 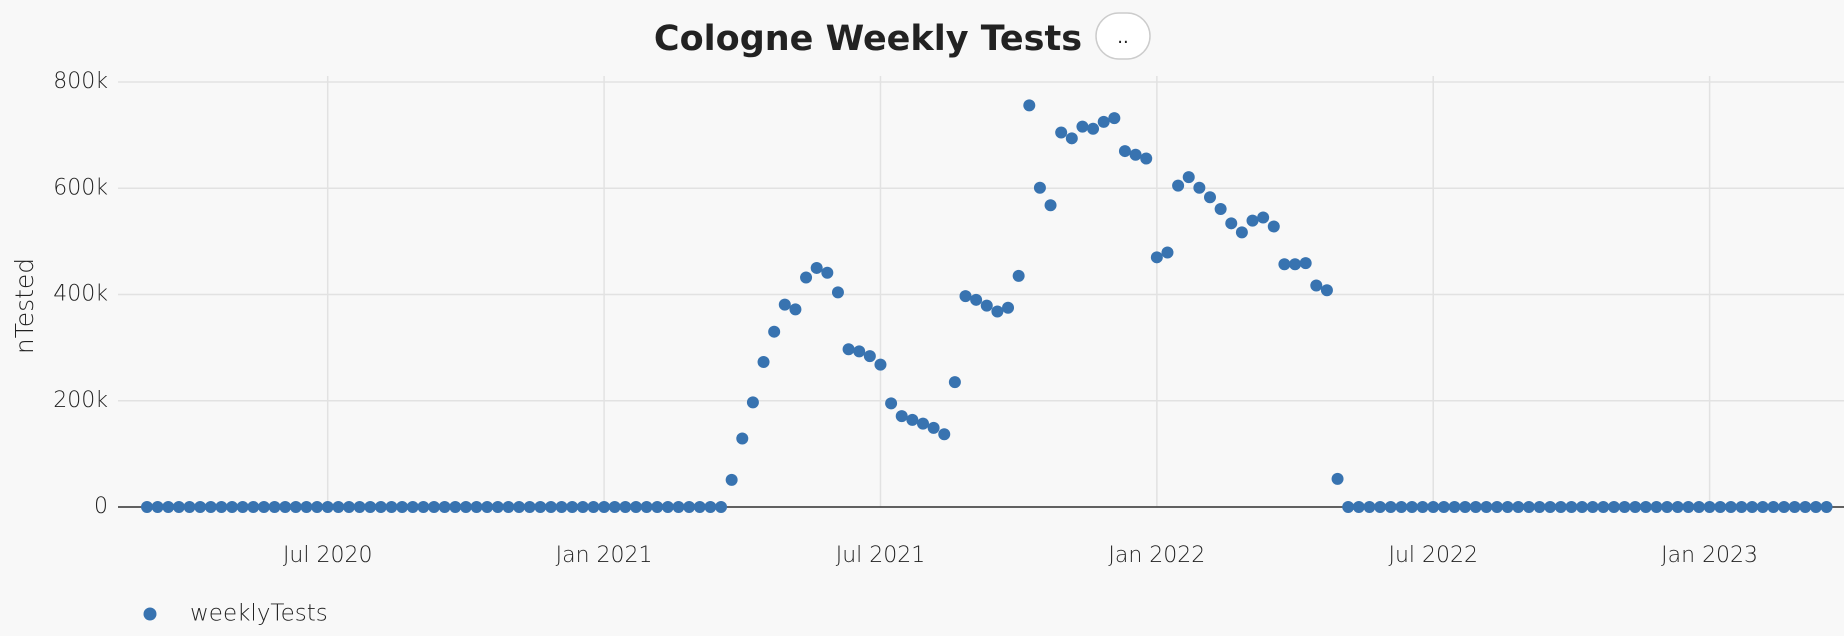 I want to click on menu-button: .., so click(x=1123, y=36).